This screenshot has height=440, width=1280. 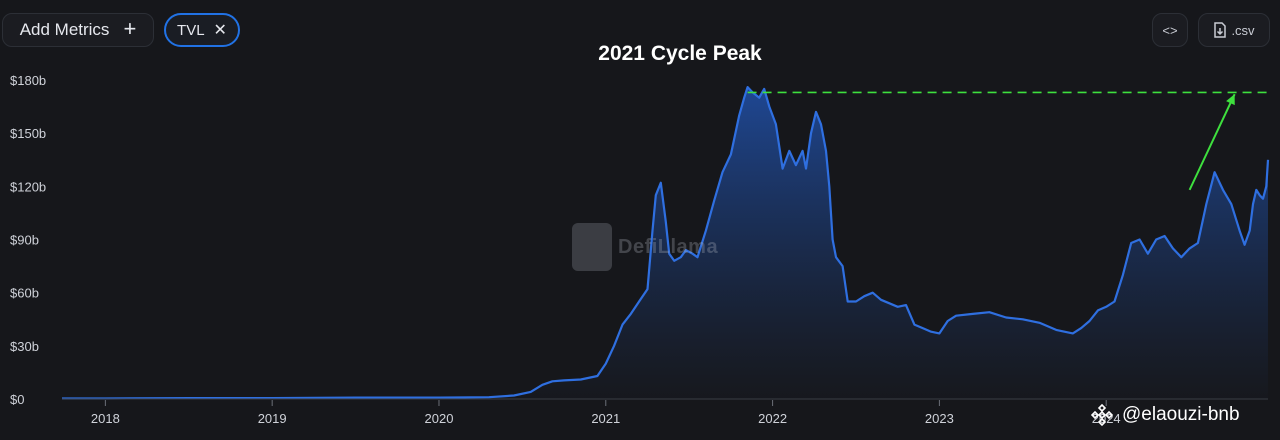 What do you see at coordinates (24, 293) in the screenshot?
I see `y-tick-label: $60b` at bounding box center [24, 293].